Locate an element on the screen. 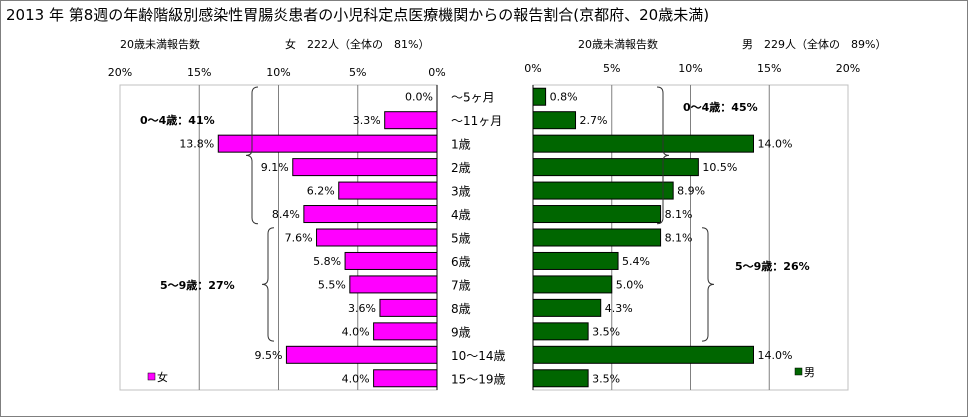  female-header-detail: 女 222人（全体の 81%） is located at coordinates (357, 44).